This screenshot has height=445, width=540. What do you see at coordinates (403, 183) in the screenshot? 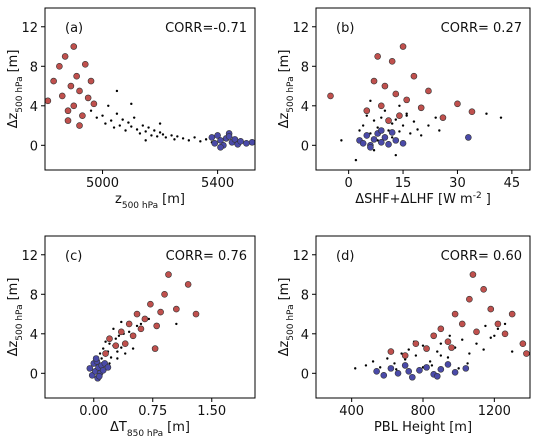
I see `x-tick-label: 15` at bounding box center [403, 183].